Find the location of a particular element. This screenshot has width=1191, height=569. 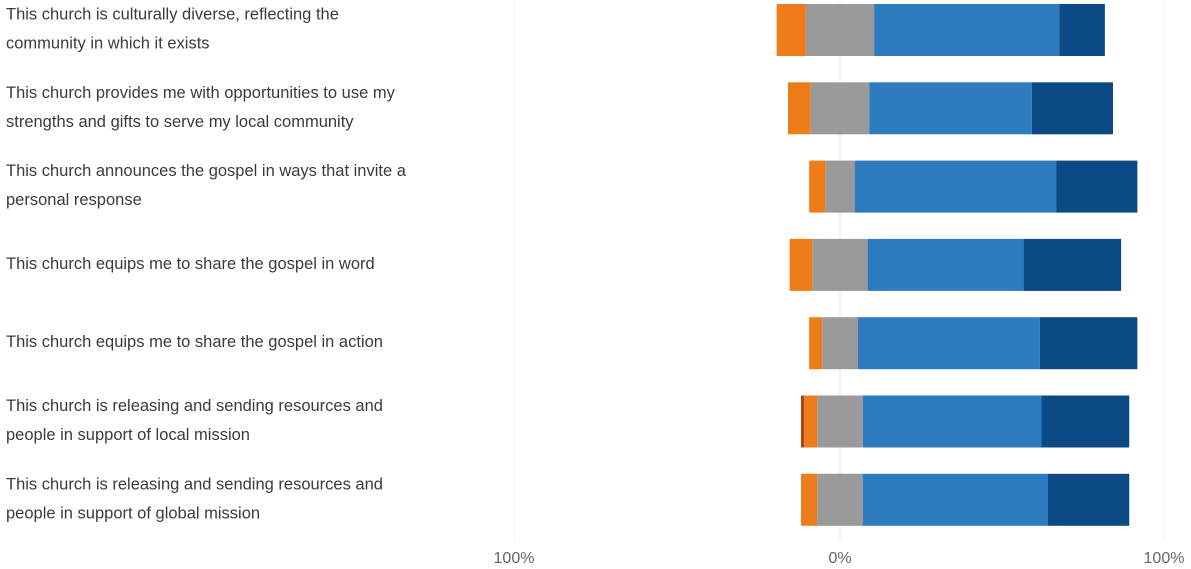

x-tick-label: 0% is located at coordinates (839, 558).